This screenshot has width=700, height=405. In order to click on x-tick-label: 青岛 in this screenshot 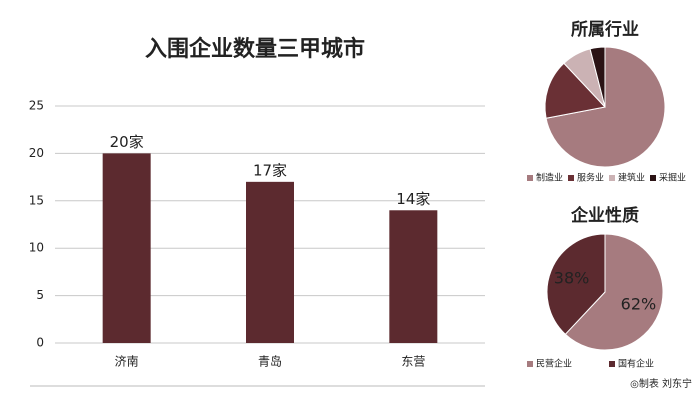, I will do `click(270, 361)`.